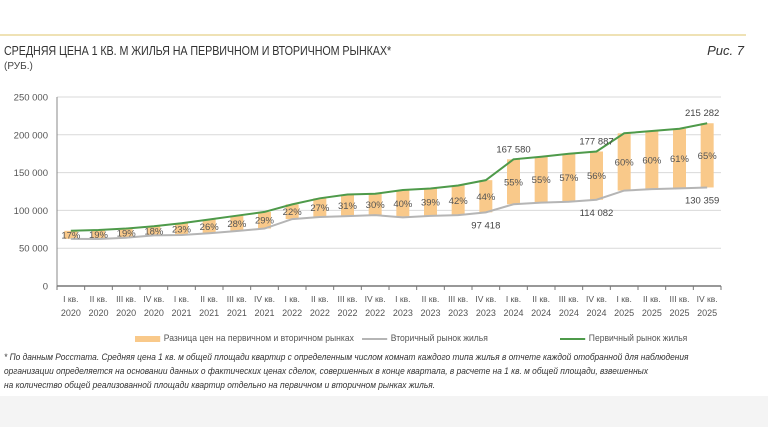 This screenshot has width=768, height=427. I want to click on difference-label: 19%, so click(99, 235).